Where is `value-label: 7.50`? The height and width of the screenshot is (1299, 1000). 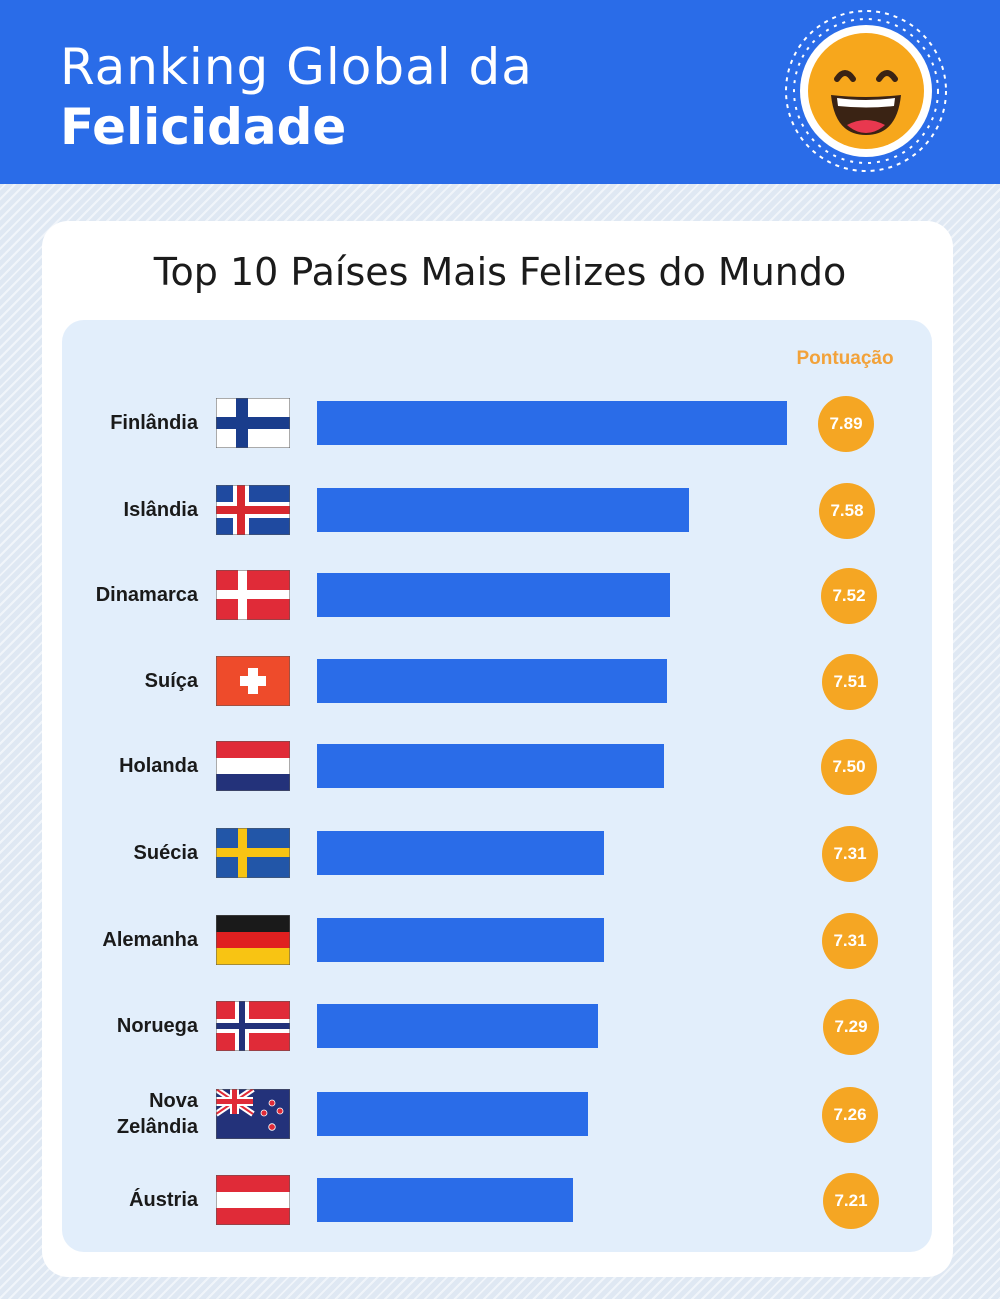 value-label: 7.50 is located at coordinates (849, 767).